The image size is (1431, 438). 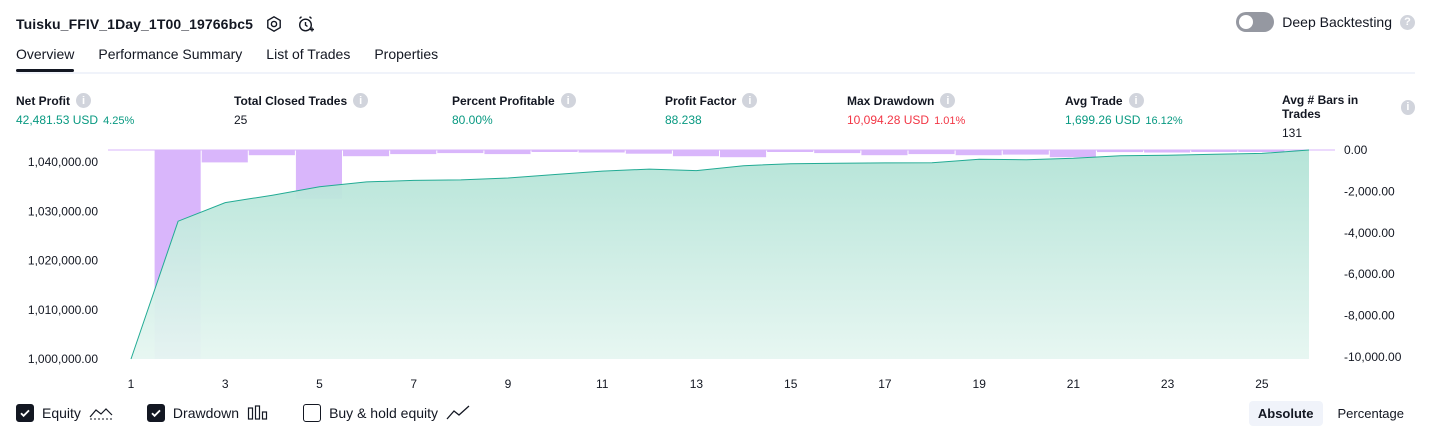 I want to click on strategy-title: Tuisku_FFIV_1Day_1T00_19766bc5, so click(x=134, y=24).